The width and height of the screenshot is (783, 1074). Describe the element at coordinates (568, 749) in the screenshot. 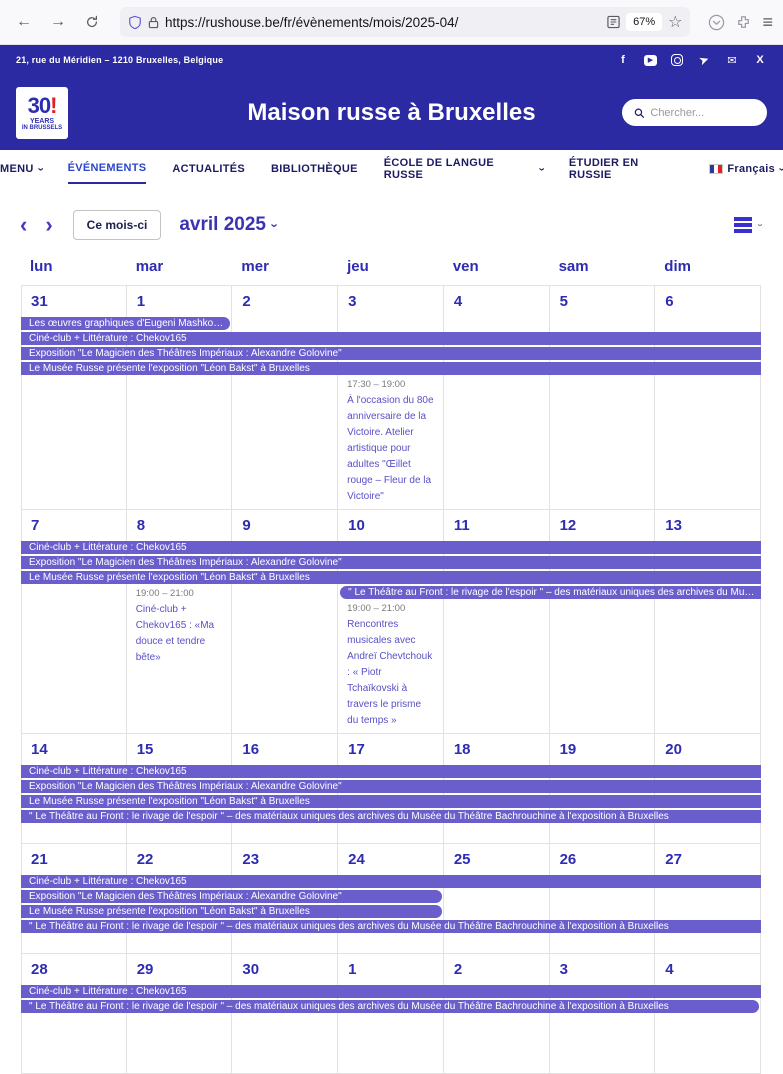

I see `date-number: 19` at that location.